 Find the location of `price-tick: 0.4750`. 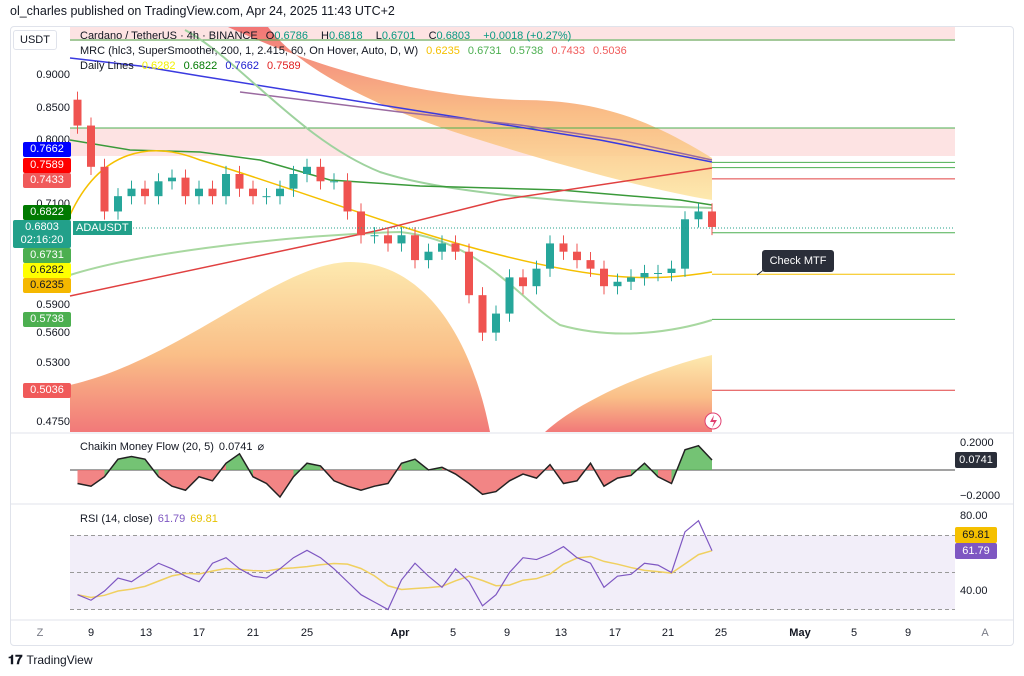

price-tick: 0.4750 is located at coordinates (53, 422).